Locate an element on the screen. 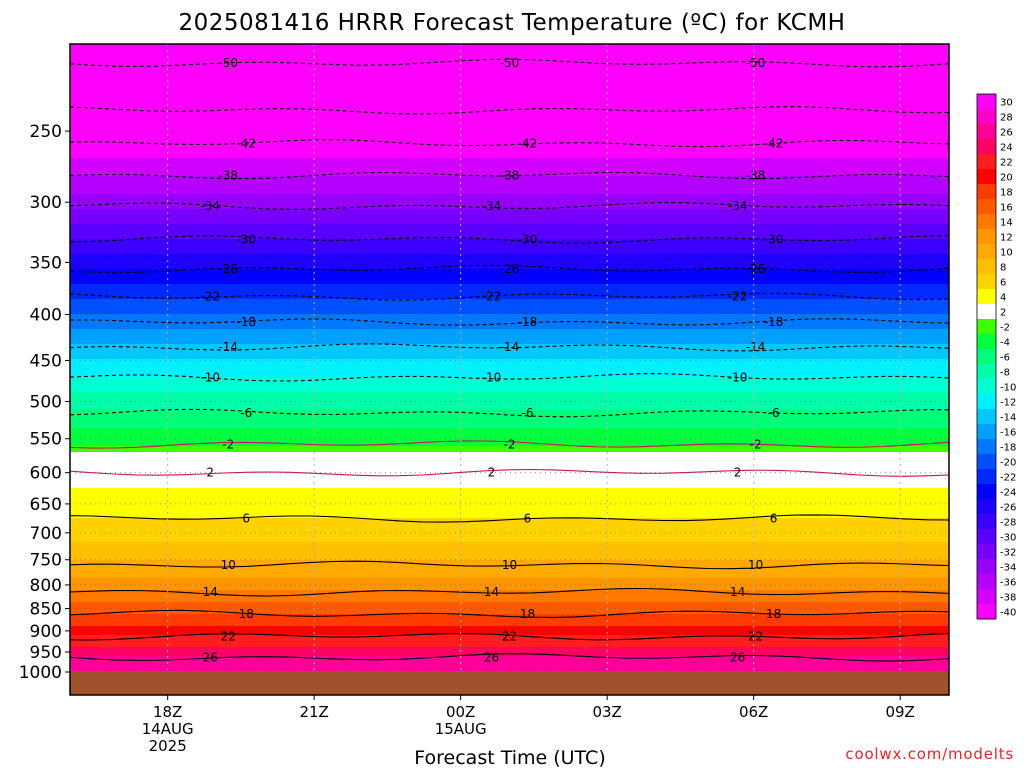  colorbar-frame is located at coordinates (986, 356).